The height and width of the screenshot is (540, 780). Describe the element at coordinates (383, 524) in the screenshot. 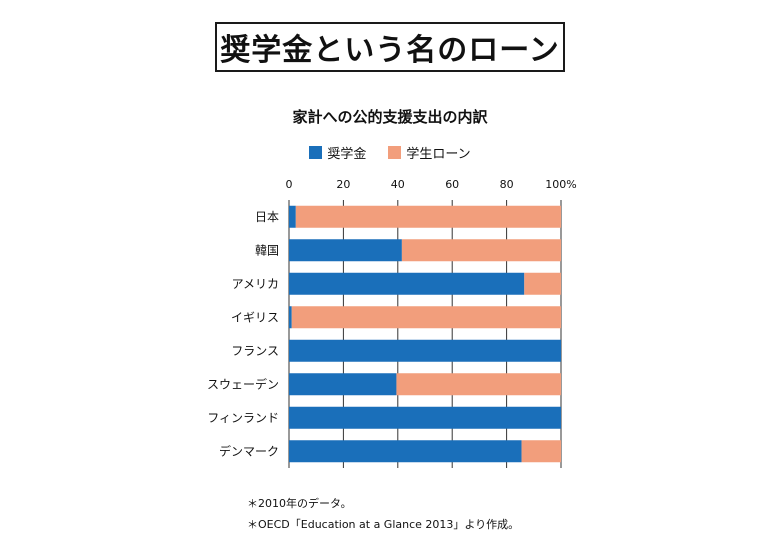

I see `footnote-source: ＊OECD「Education at a Glance 2013」より作成。` at that location.